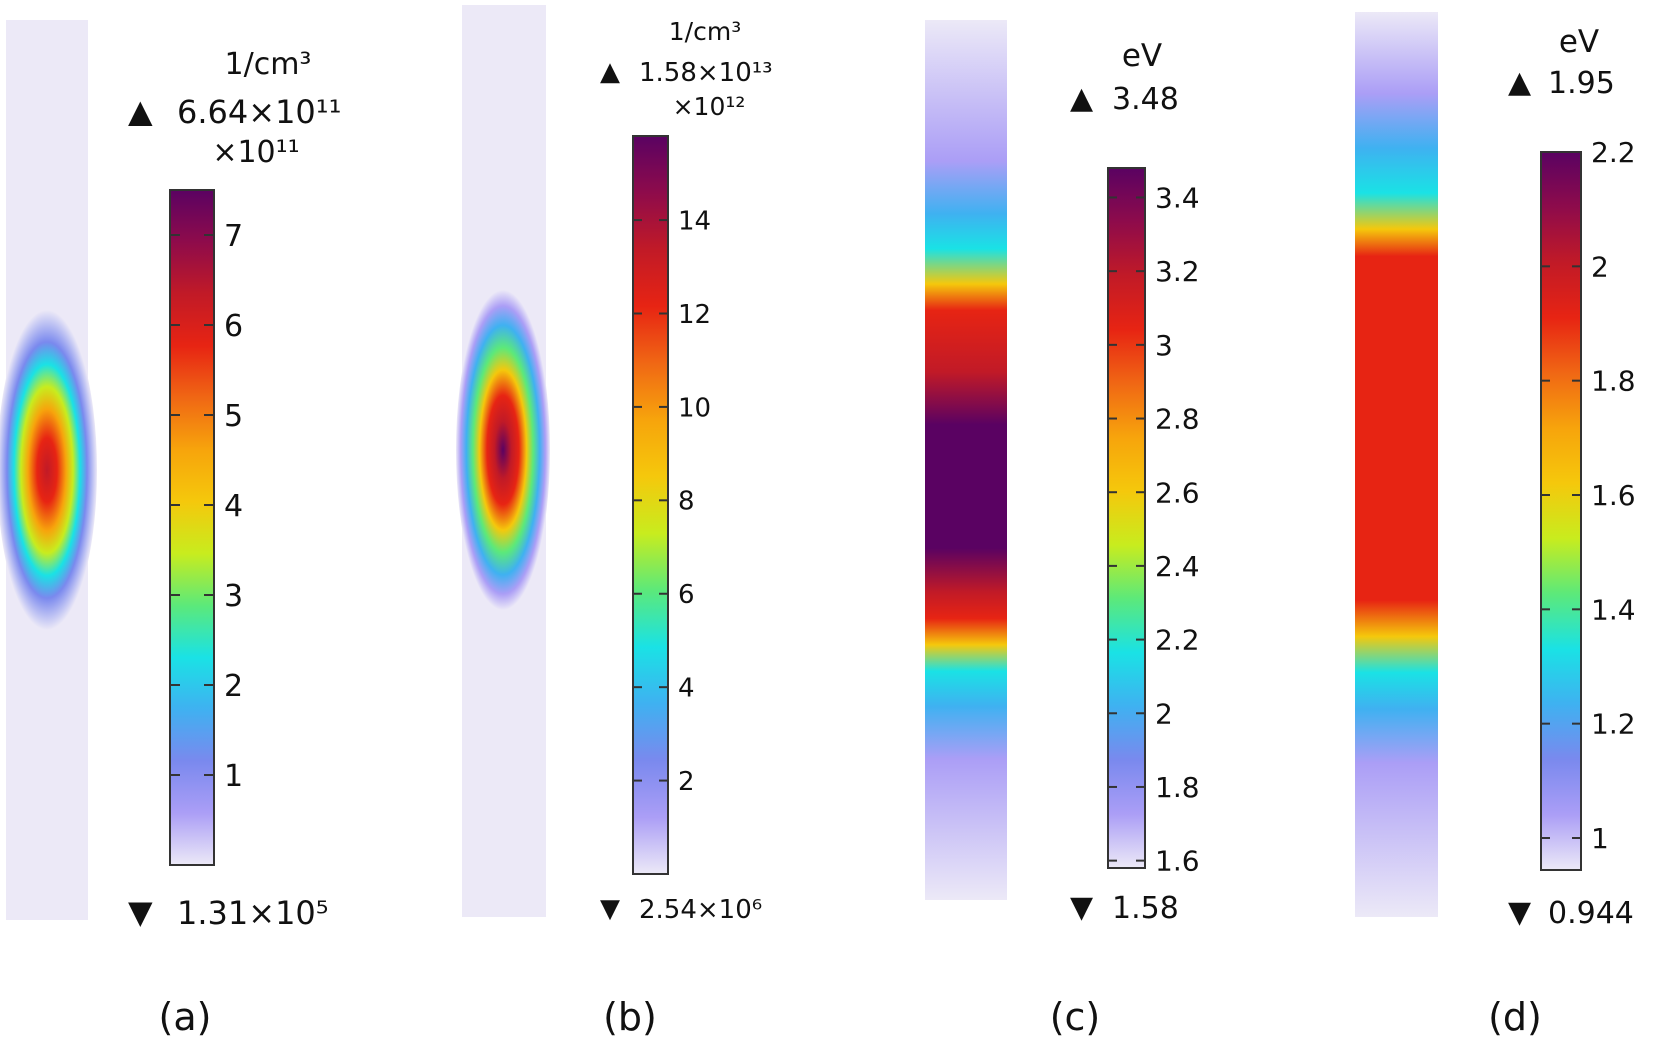 This screenshot has height=1038, width=1654. I want to click on panel-a-label: (a), so click(185, 1016).